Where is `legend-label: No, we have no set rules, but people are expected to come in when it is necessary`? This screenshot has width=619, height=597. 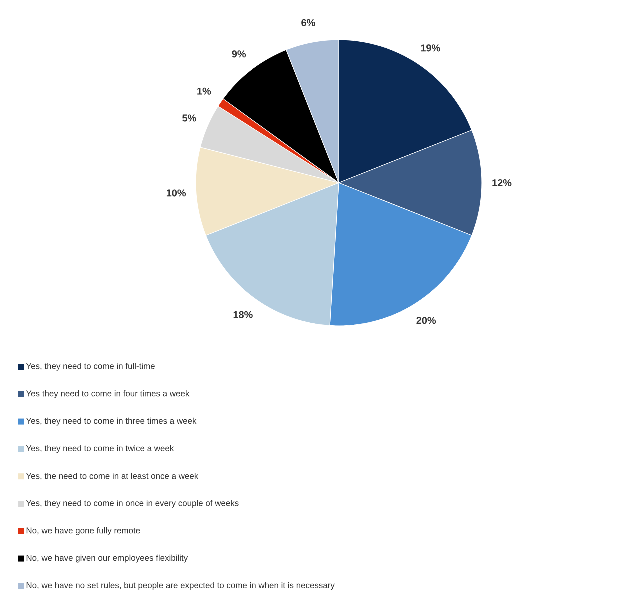
legend-label: No, we have no set rules, but people are expected to come in when it is necessary is located at coordinates (180, 586).